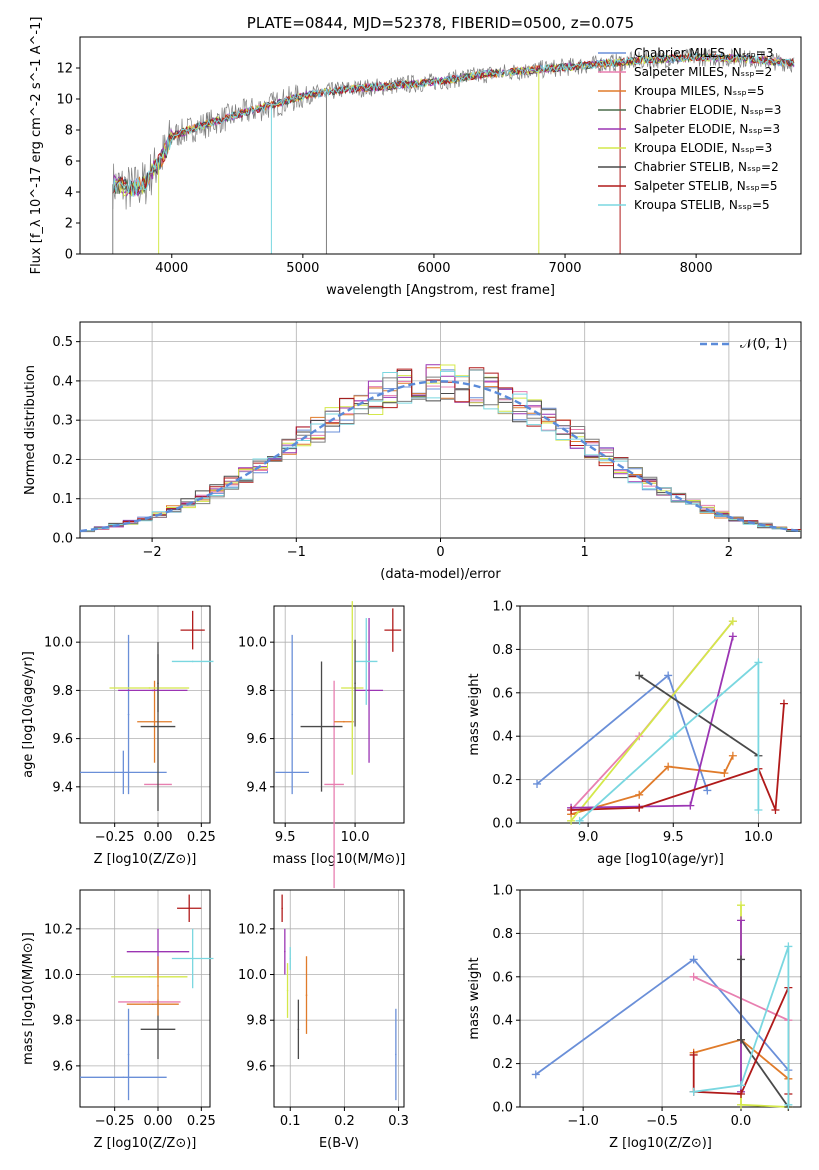 The image size is (819, 1170). Describe the element at coordinates (660, 859) in the screenshot. I see `x-axis-label: age [log10(age/yr)]` at that location.